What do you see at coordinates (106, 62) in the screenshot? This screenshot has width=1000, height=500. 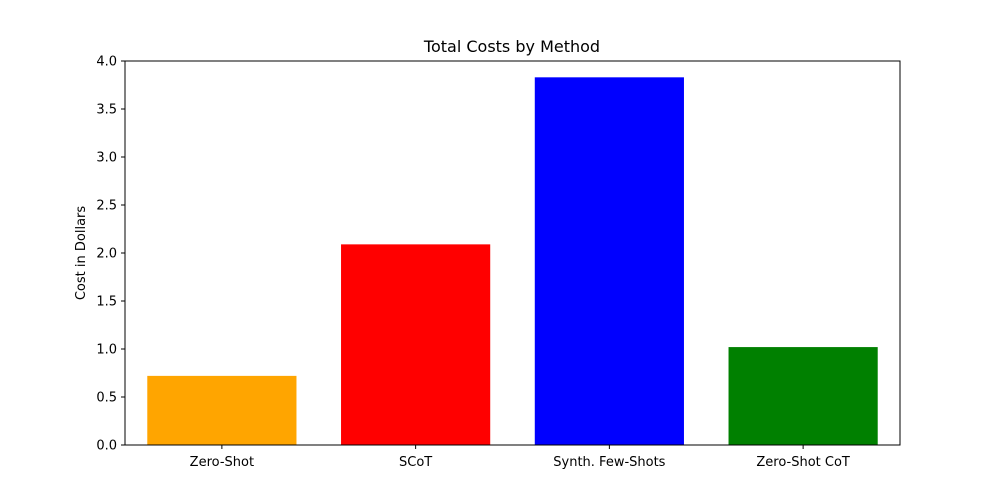 I see `y-tick-label-8: 4.0` at bounding box center [106, 62].